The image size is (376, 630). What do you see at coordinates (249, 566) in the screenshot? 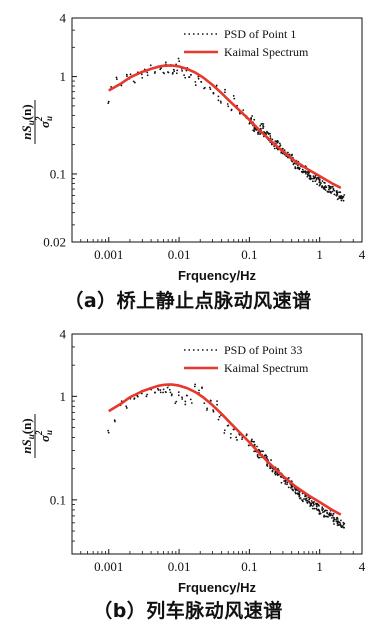
I see `x-tick-label: 0.1` at bounding box center [249, 566].